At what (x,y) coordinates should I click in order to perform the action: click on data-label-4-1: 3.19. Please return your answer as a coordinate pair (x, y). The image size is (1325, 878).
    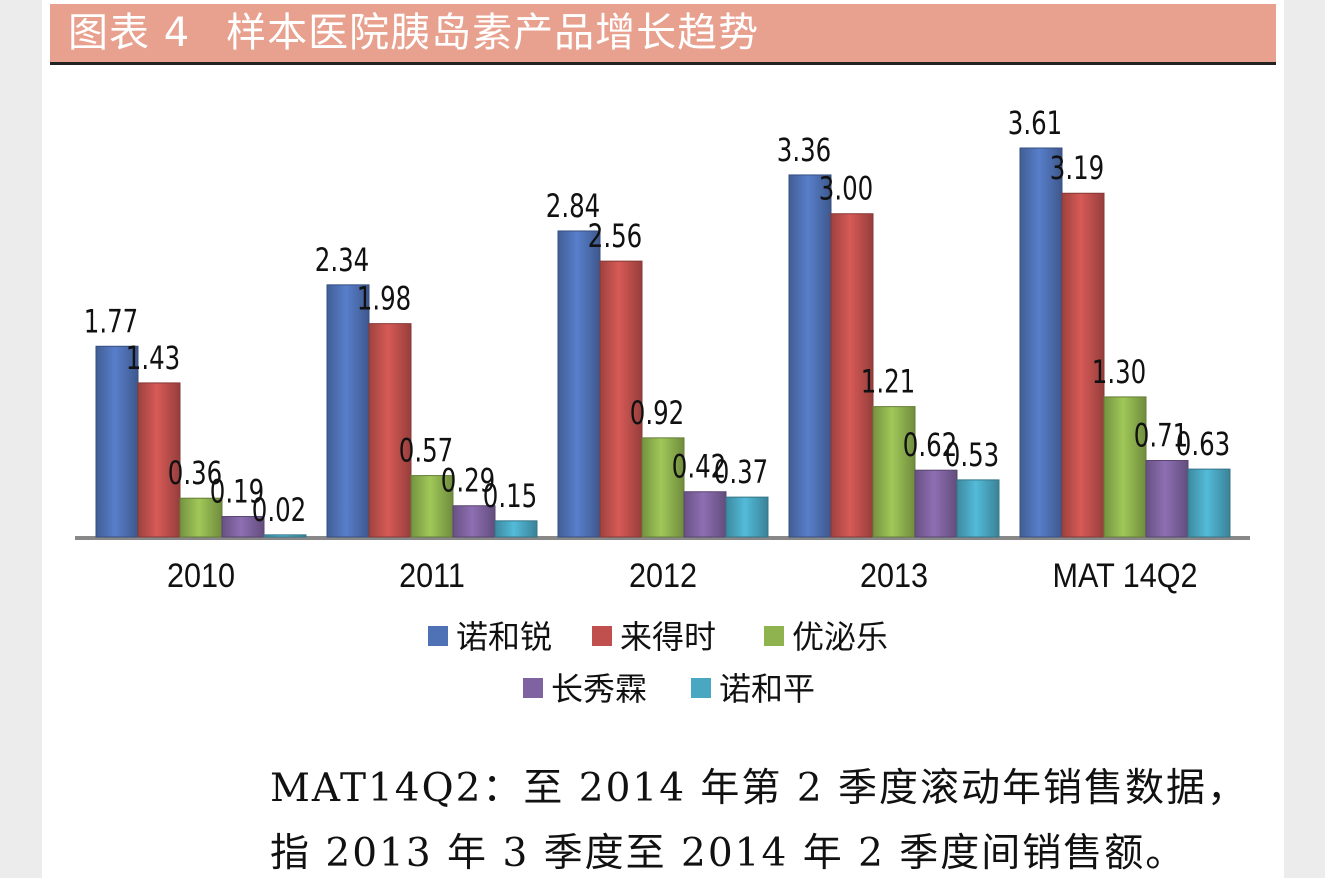
    Looking at the image, I should click on (1077, 169).